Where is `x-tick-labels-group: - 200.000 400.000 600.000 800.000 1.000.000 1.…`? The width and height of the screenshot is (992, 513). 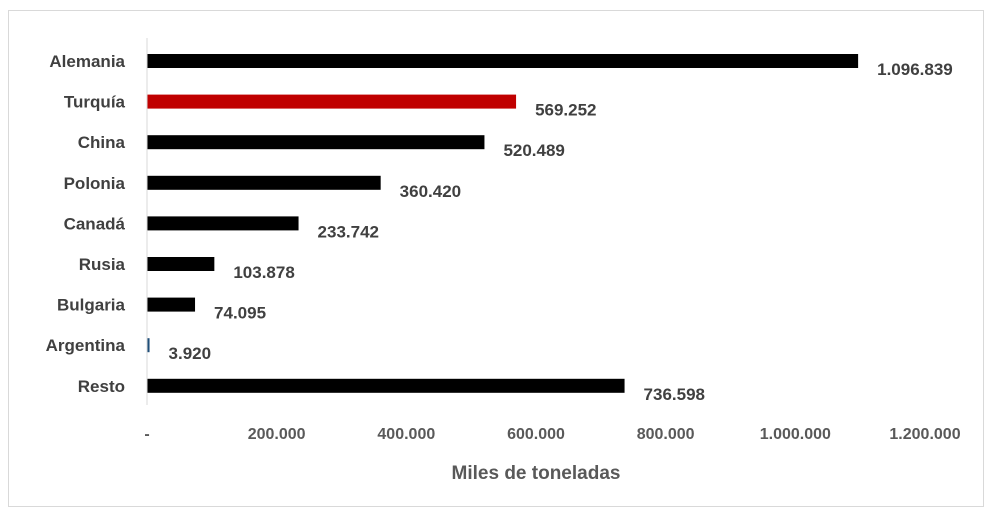
x-tick-labels-group: - 200.000 400.000 600.000 800.000 1.000.000 1.… is located at coordinates (552, 434).